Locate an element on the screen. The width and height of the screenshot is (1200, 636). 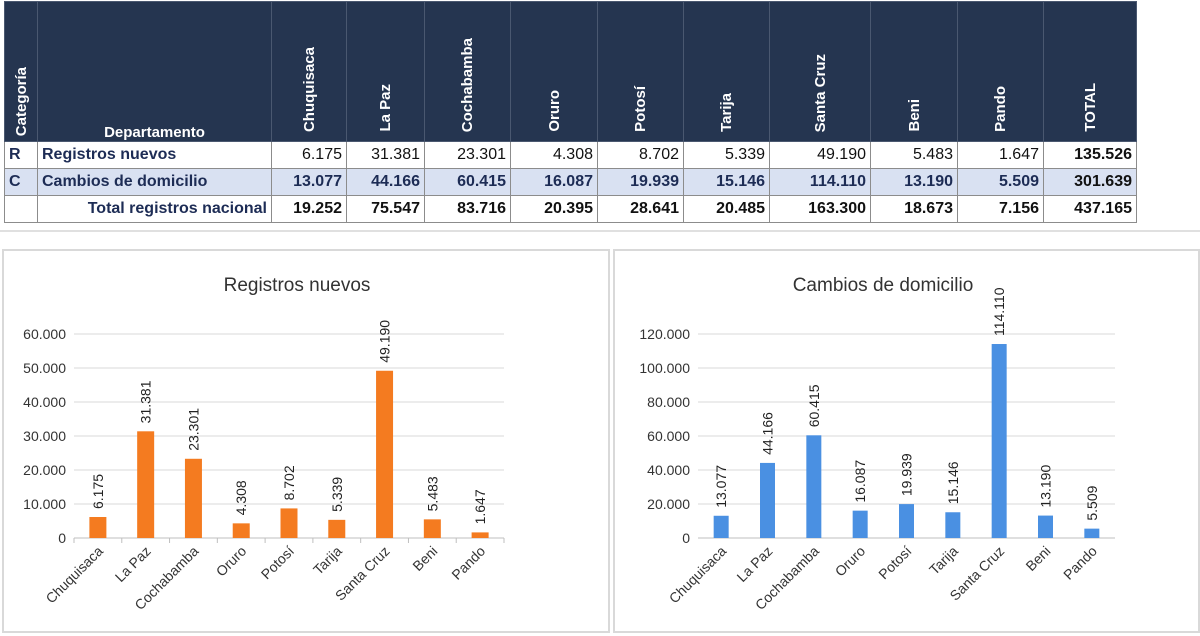
data-label: 49.190 is located at coordinates (385, 341).